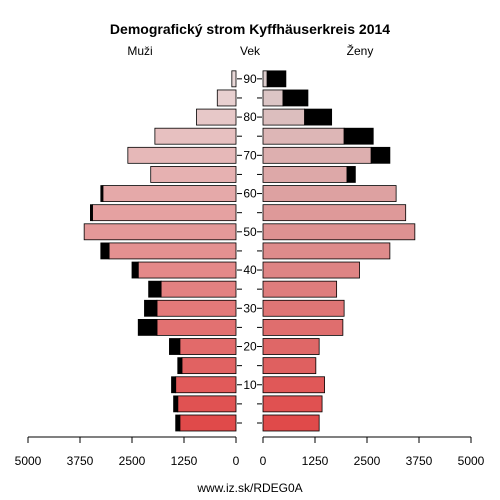 The height and width of the screenshot is (500, 500). I want to click on x-tick-label-left: 1250, so click(184, 461).